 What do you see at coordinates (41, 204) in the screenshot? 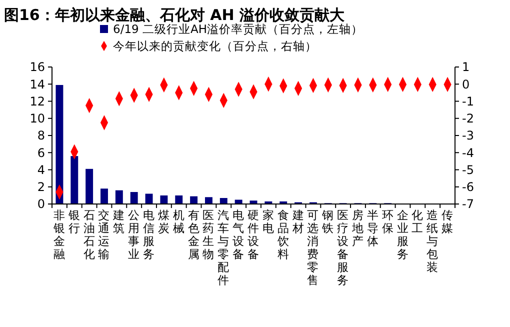
I see `y-tick-label: 0` at bounding box center [41, 204].